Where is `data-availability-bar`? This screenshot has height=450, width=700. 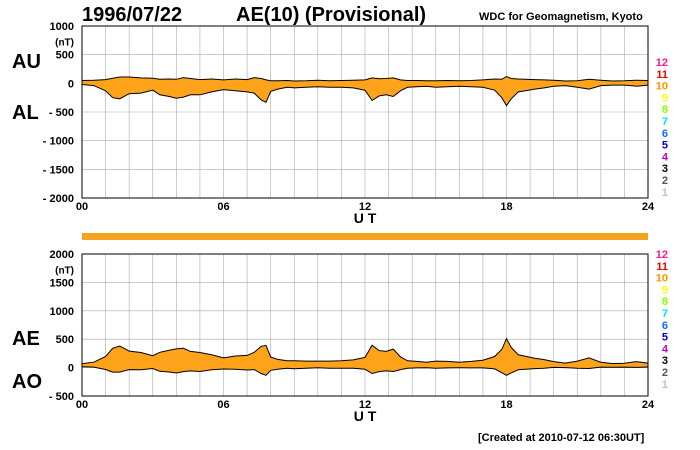
data-availability-bar is located at coordinates (365, 236).